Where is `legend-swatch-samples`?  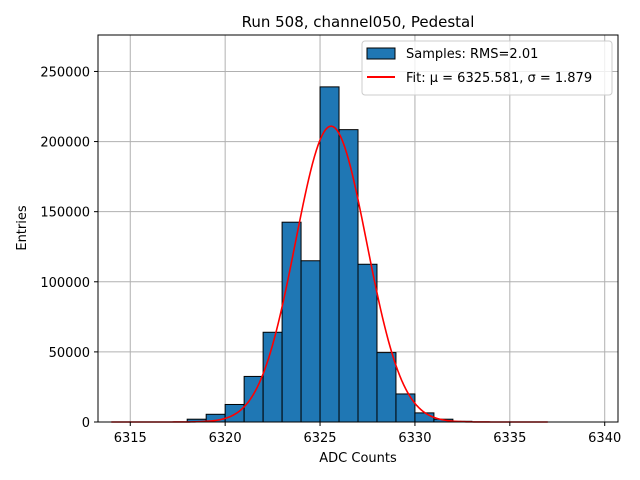
legend-swatch-samples is located at coordinates (381, 53).